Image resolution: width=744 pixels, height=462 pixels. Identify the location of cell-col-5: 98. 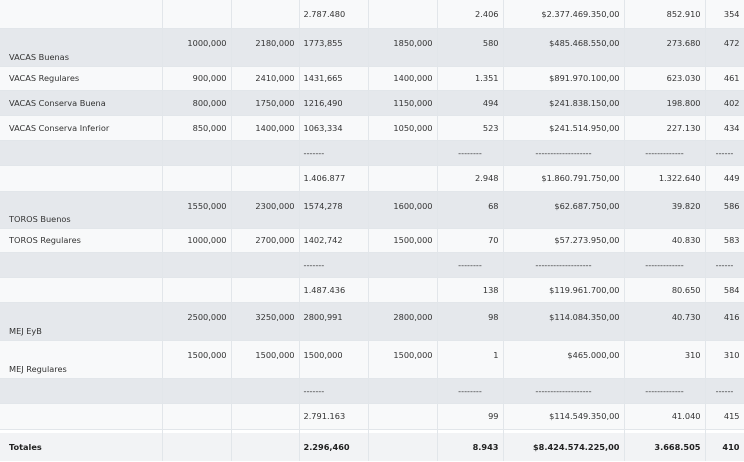
(470, 321).